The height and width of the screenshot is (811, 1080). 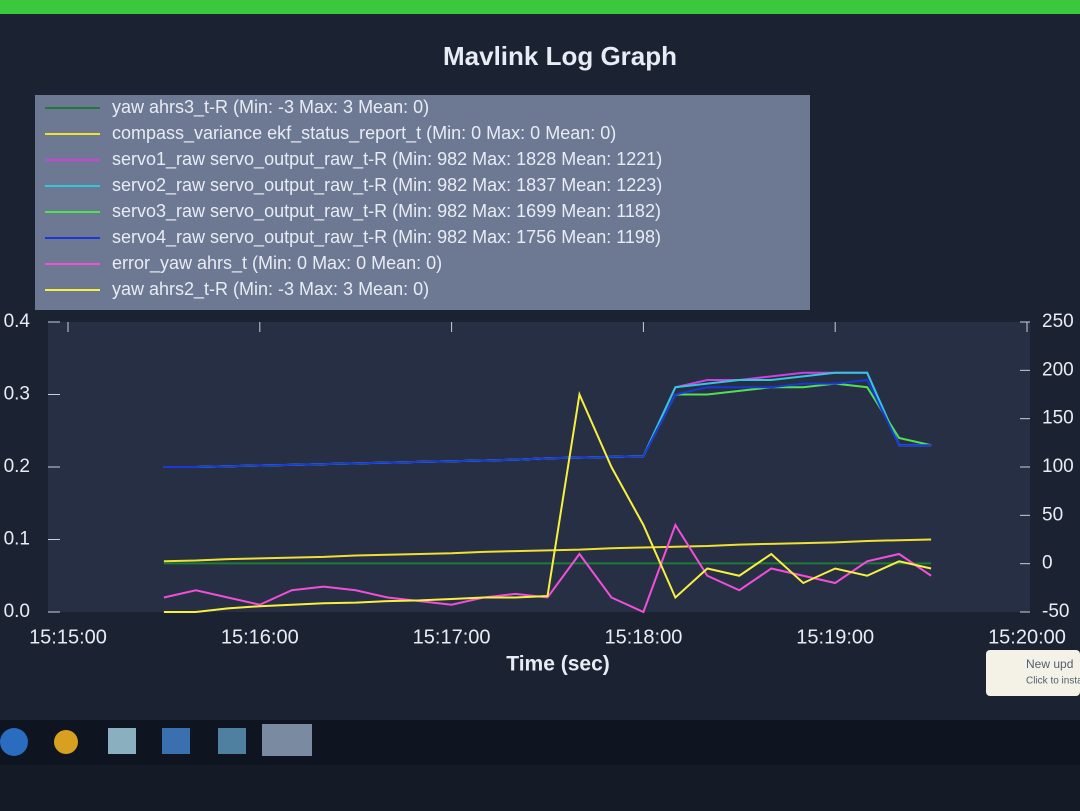 I want to click on x-tick-label: 15:20:00, so click(x=1027, y=637).